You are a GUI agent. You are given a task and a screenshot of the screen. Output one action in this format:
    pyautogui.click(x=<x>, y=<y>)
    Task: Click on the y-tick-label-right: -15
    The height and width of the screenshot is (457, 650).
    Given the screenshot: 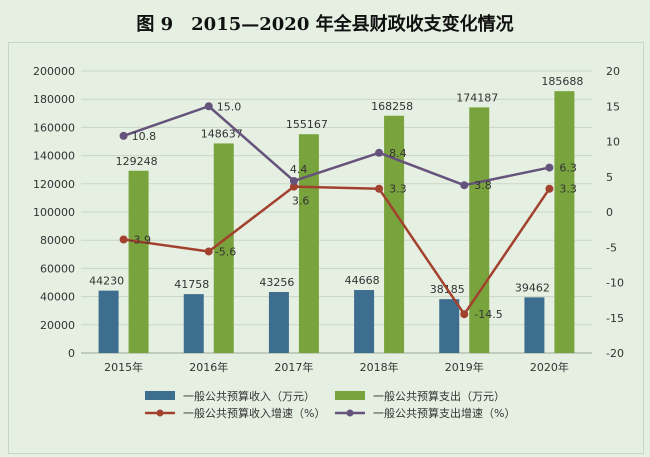 What is the action you would take?
    pyautogui.click(x=615, y=318)
    